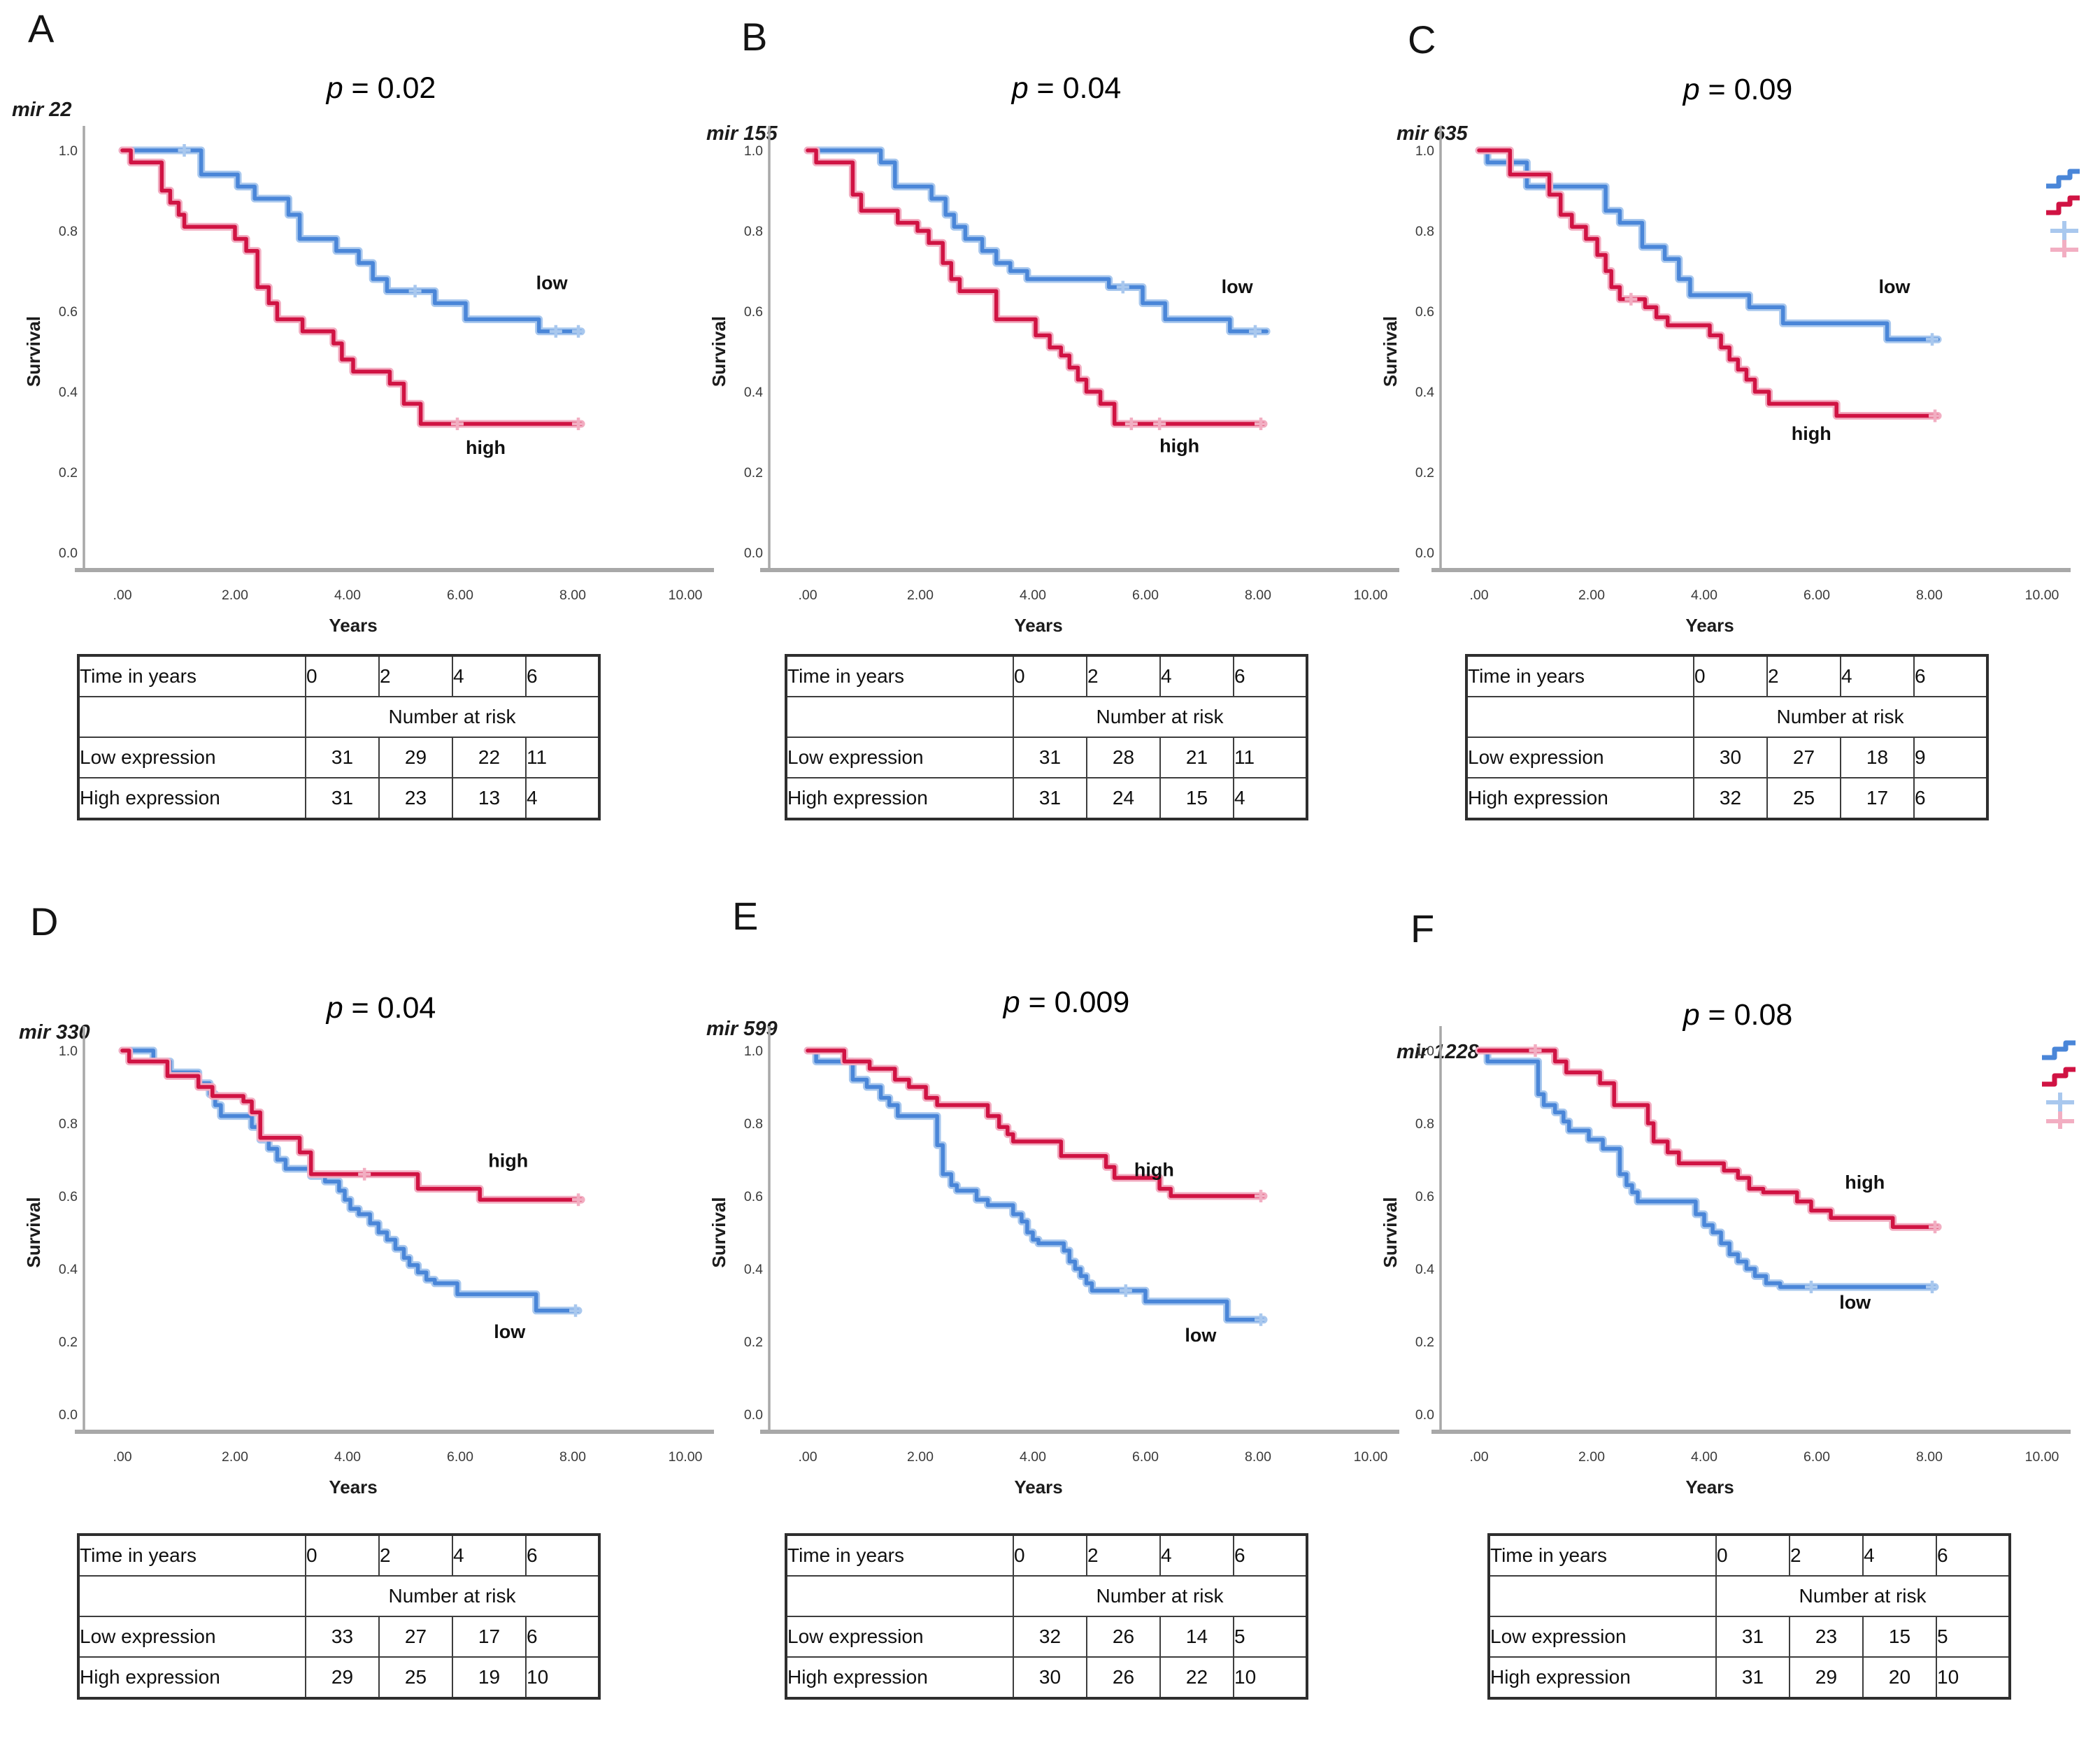  Describe the element at coordinates (1424, 1269) in the screenshot. I see `y-tick-label: 0.4` at that location.